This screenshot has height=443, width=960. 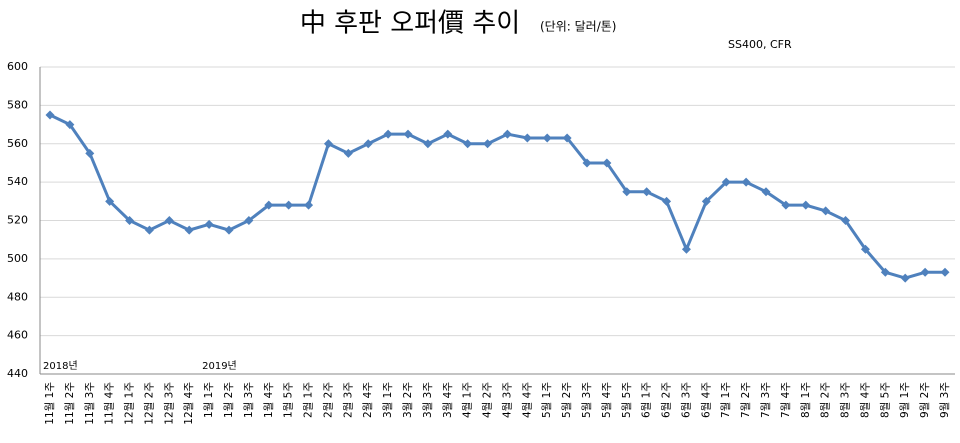 I want to click on x-tick-label: 5월 5주, so click(x=627, y=400).